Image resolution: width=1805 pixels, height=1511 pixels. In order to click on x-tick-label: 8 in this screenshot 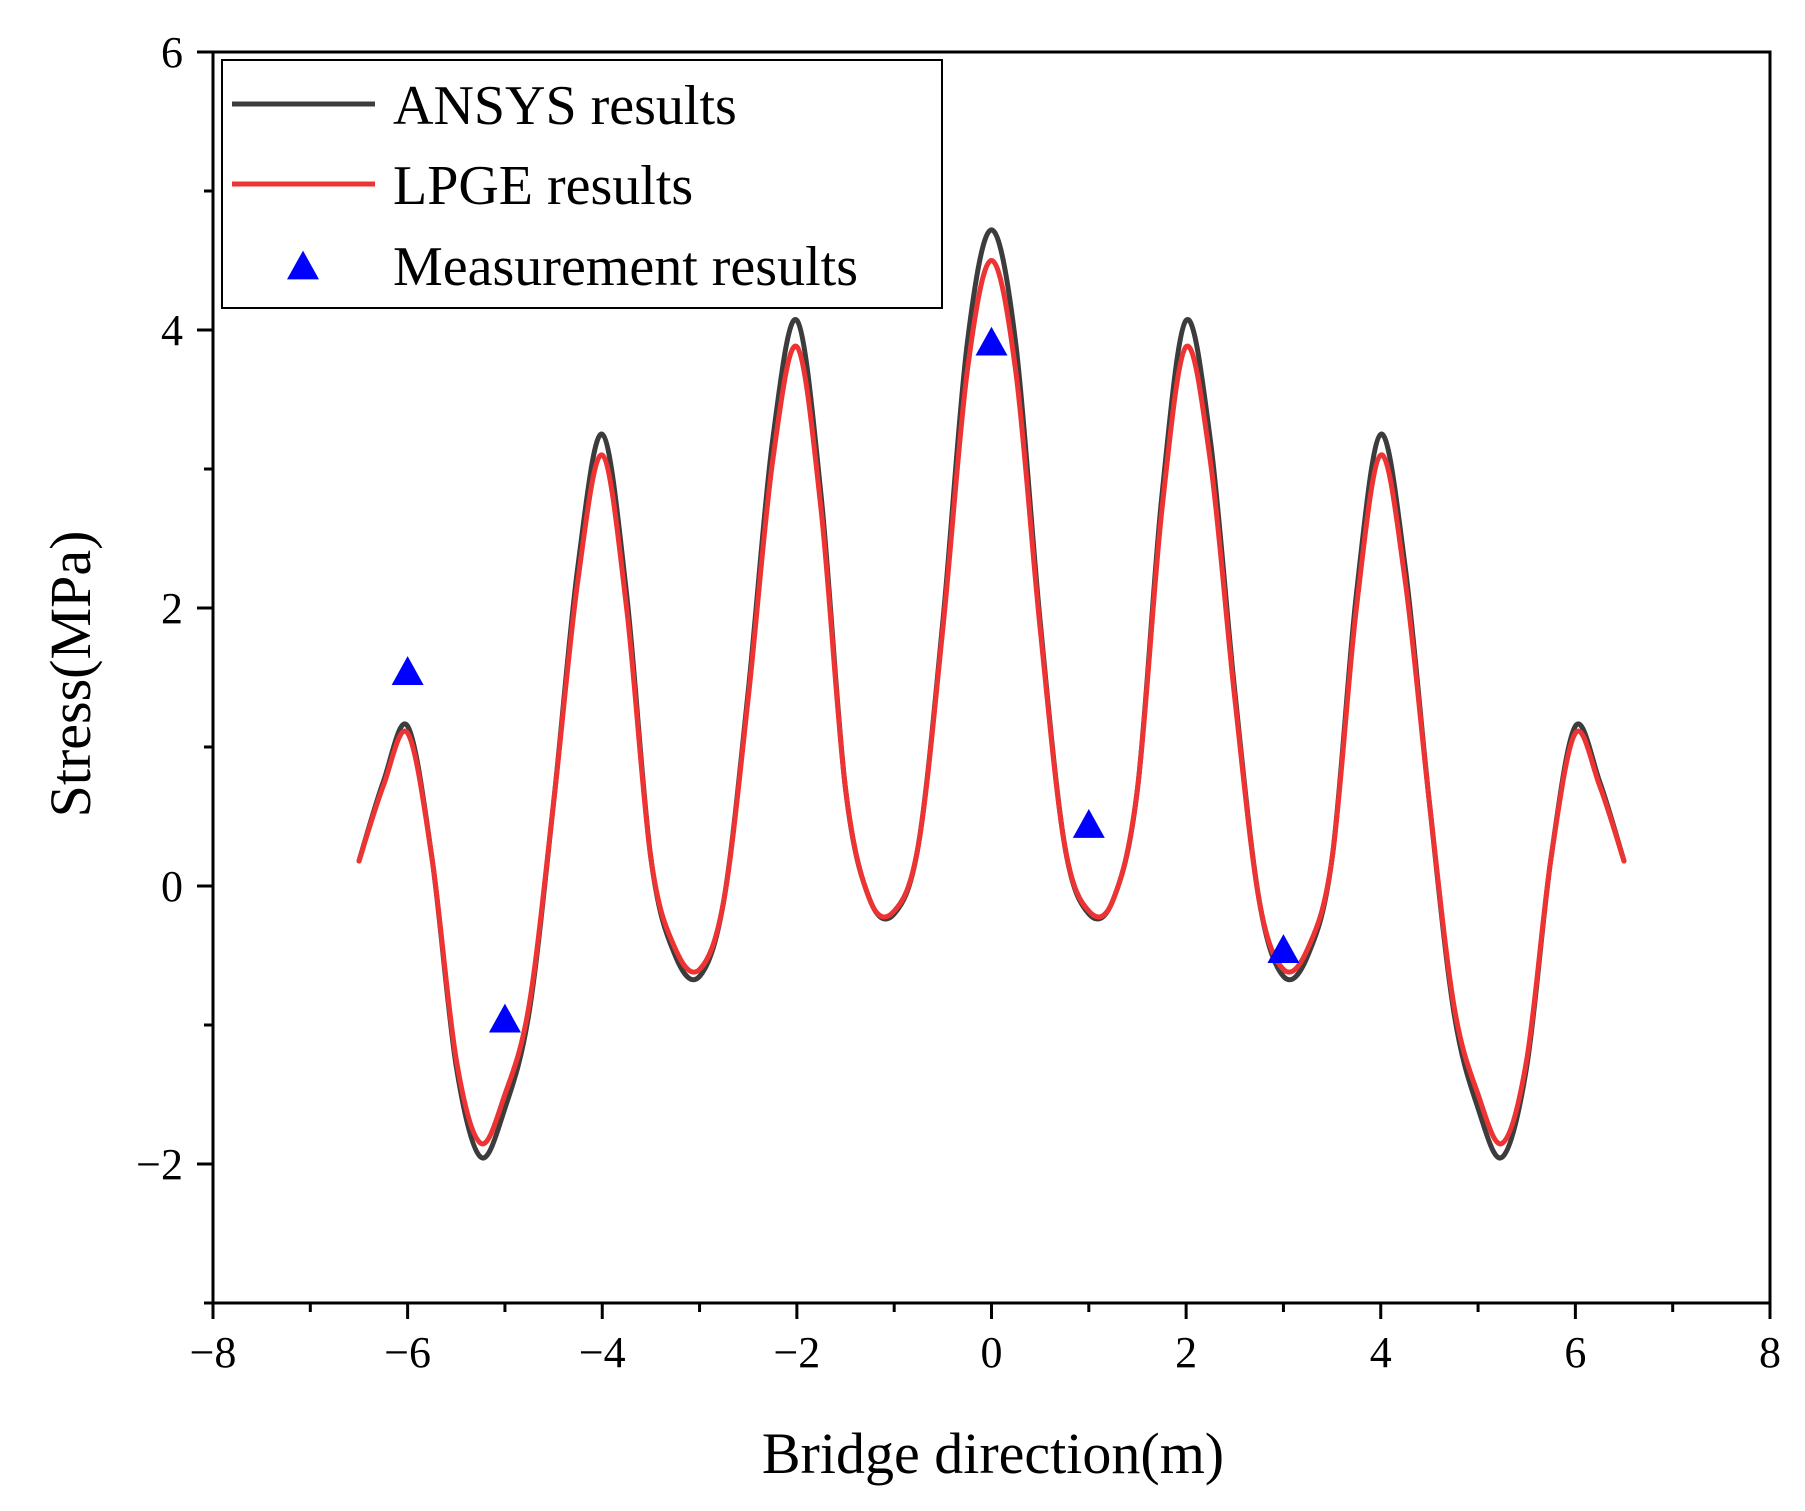, I will do `click(1770, 1352)`.